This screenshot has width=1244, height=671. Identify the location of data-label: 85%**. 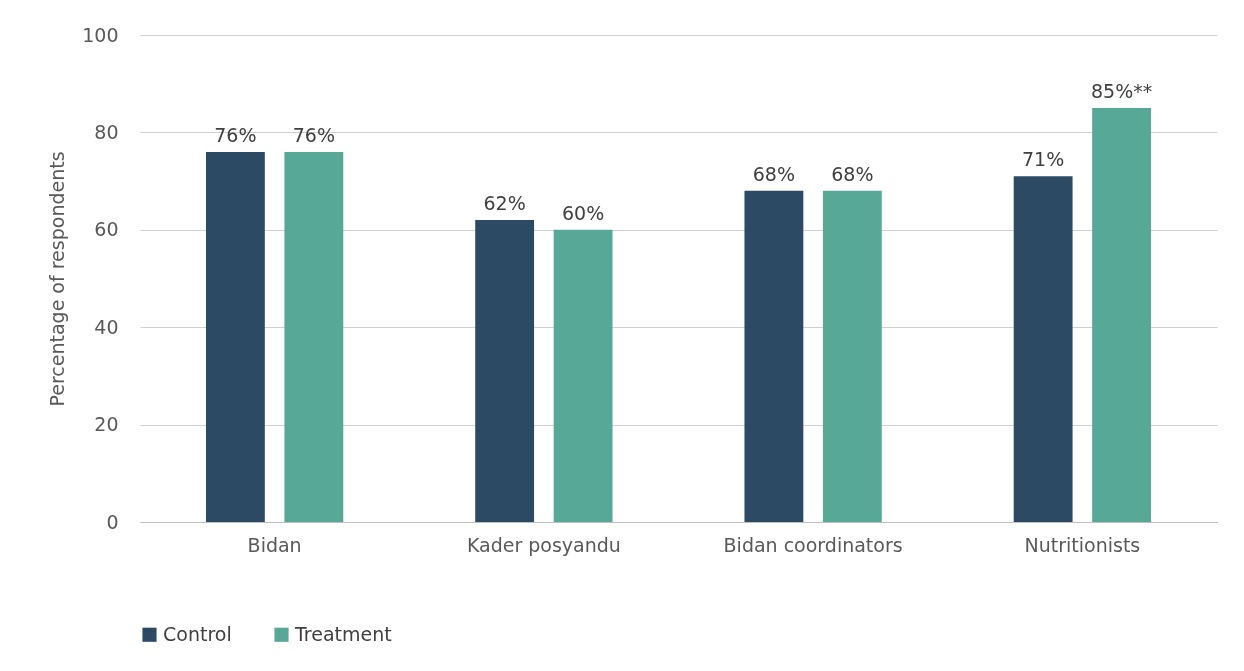
(1121, 91).